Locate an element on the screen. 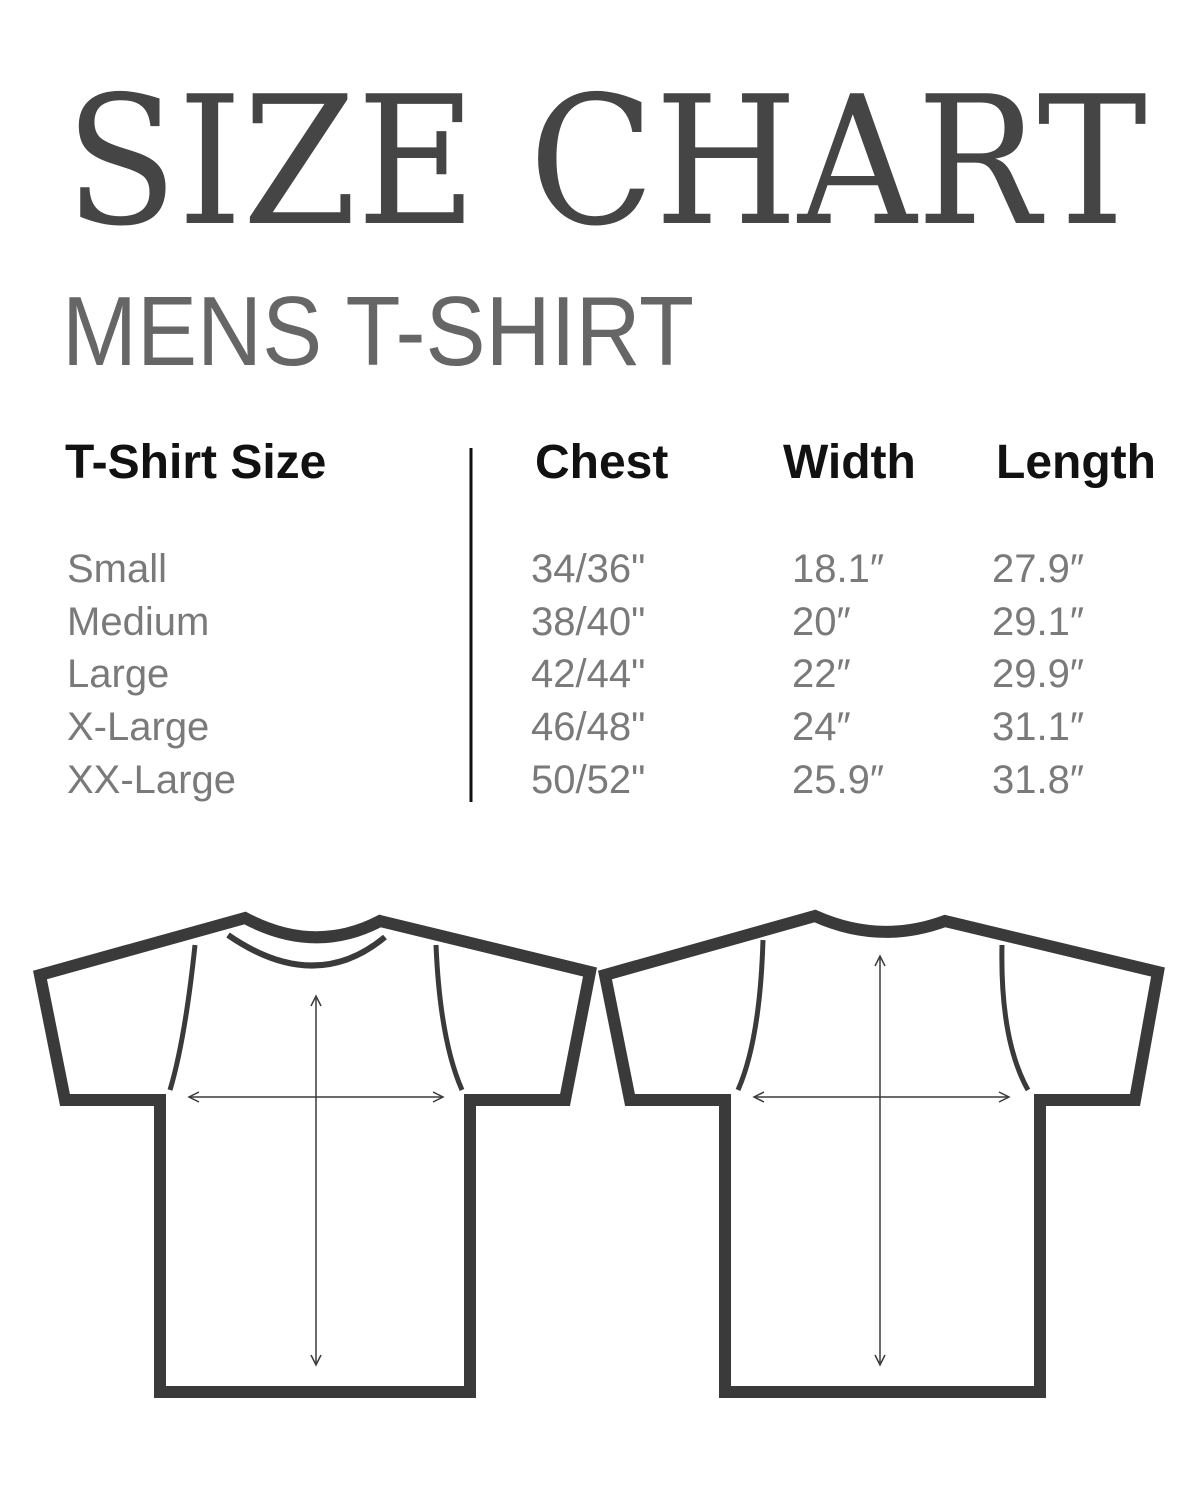 The height and width of the screenshot is (1500, 1200). width-arrow is located at coordinates (316, 1097).